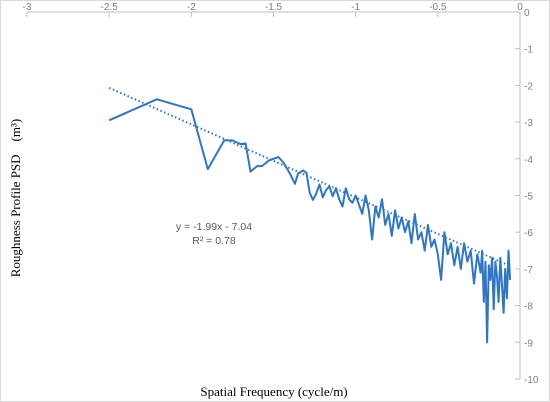 The height and width of the screenshot is (402, 550). Describe the element at coordinates (15, 198) in the screenshot. I see `y-axis-title: Roughness Profile PSD (m³)` at that location.